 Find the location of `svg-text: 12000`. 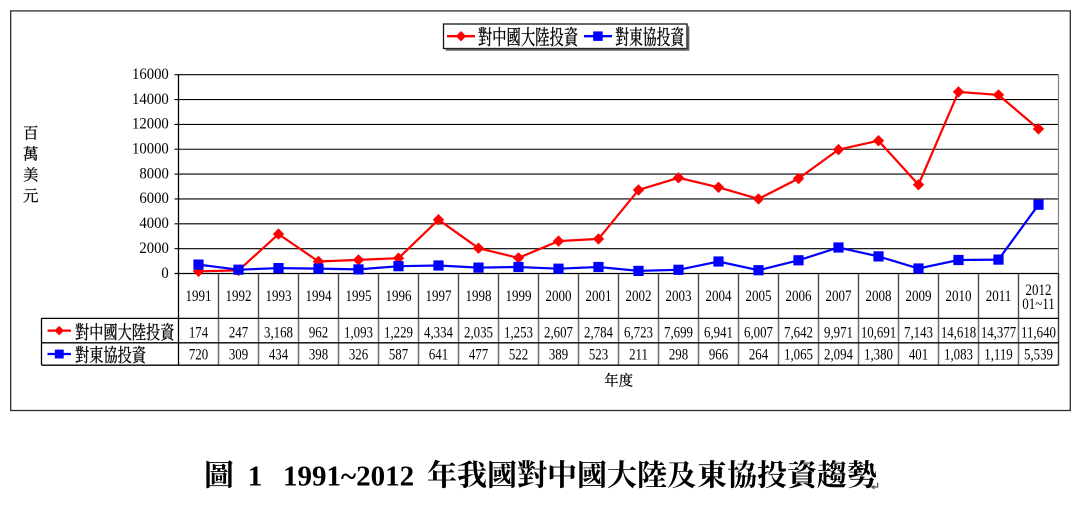

svg-text: 12000 is located at coordinates (150, 124).